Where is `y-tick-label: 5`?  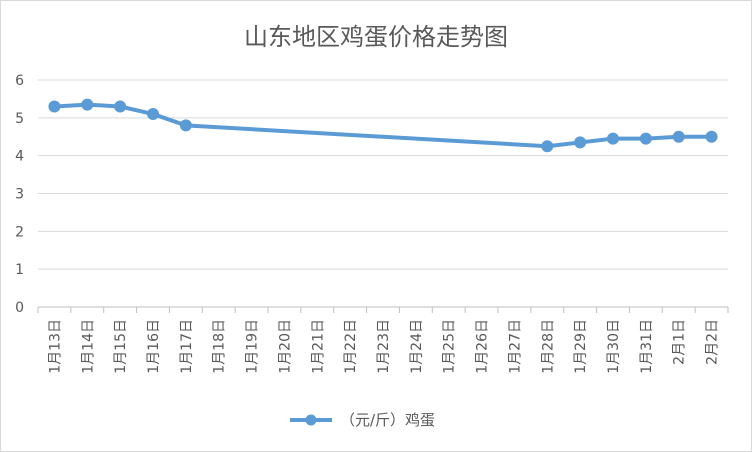
y-tick-label: 5 is located at coordinates (19, 119).